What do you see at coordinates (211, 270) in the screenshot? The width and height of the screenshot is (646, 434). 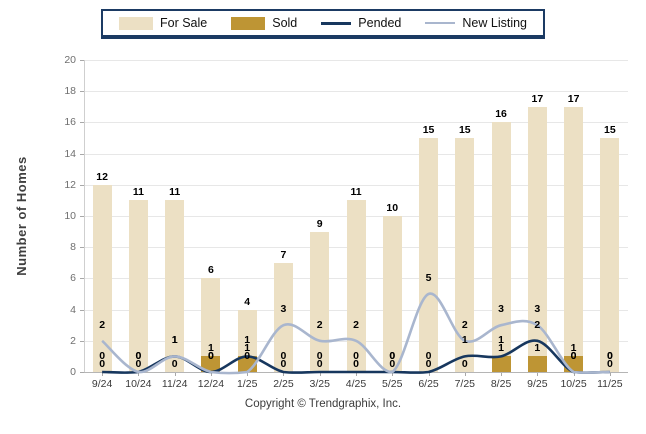 I see `bar-value-label-for-sale: 6` at bounding box center [211, 270].